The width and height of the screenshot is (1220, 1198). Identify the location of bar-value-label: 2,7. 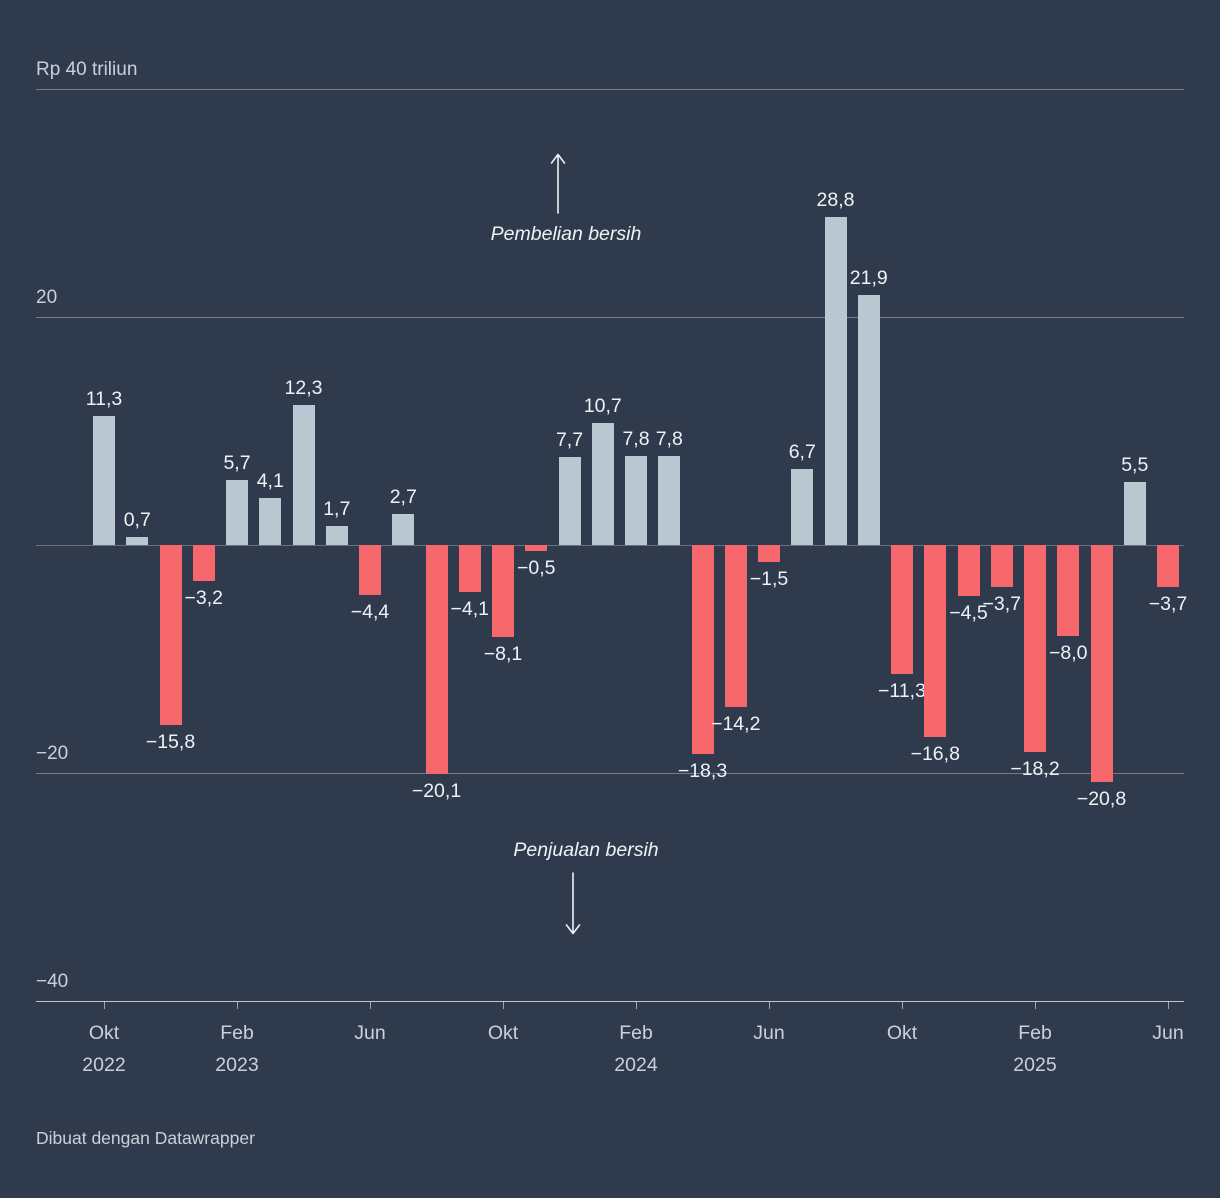
(403, 497).